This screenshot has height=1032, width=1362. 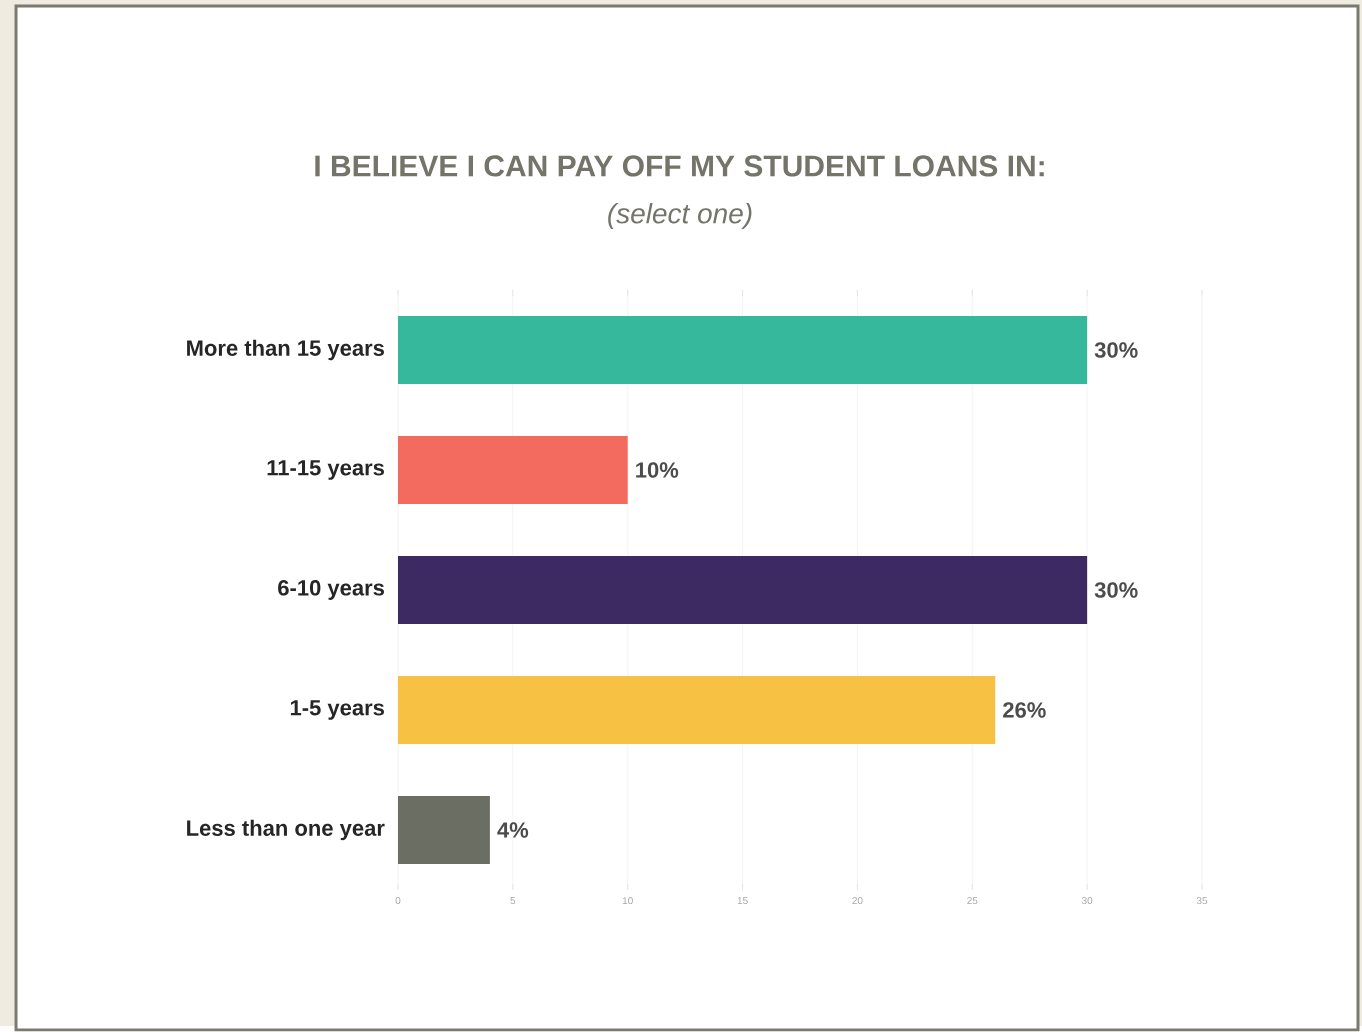 I want to click on y-tick-label: 11-15 years, so click(x=325, y=470).